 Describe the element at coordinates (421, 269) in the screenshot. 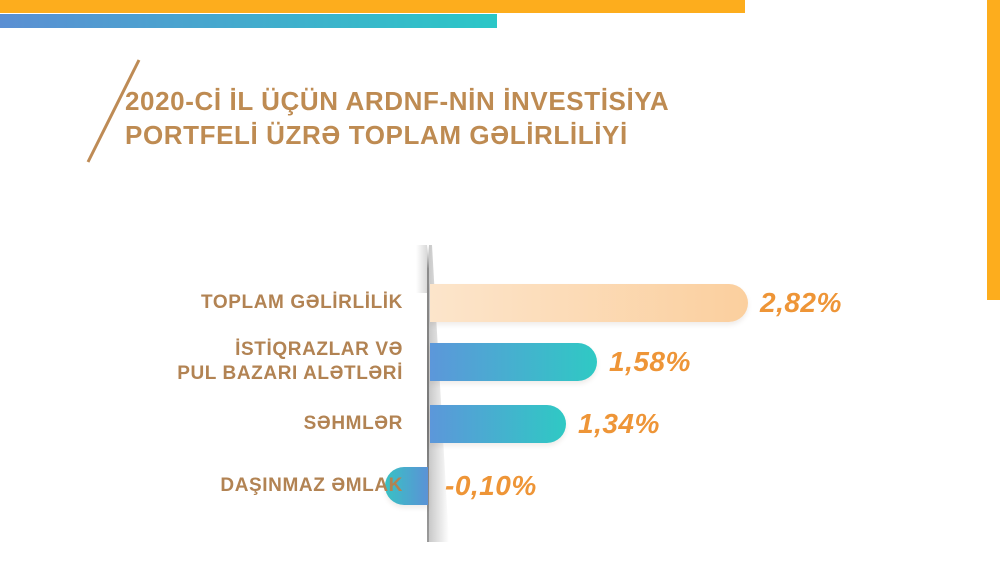

I see `axis-shadow-top` at that location.